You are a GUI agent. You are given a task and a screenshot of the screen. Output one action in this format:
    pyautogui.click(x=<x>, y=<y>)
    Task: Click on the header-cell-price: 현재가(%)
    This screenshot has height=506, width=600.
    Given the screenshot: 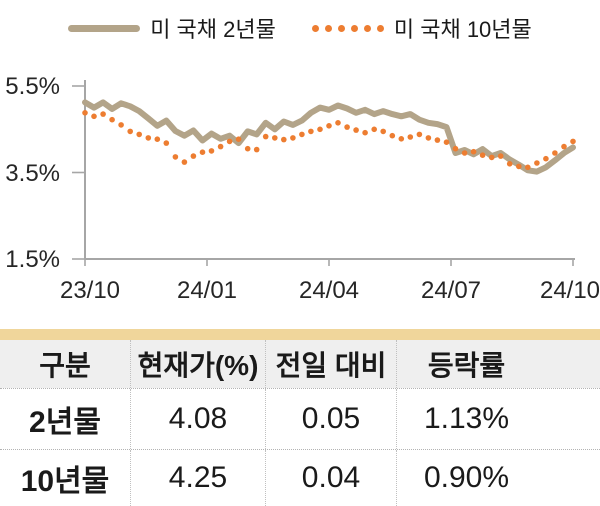 What is the action you would take?
    pyautogui.click(x=197, y=364)
    